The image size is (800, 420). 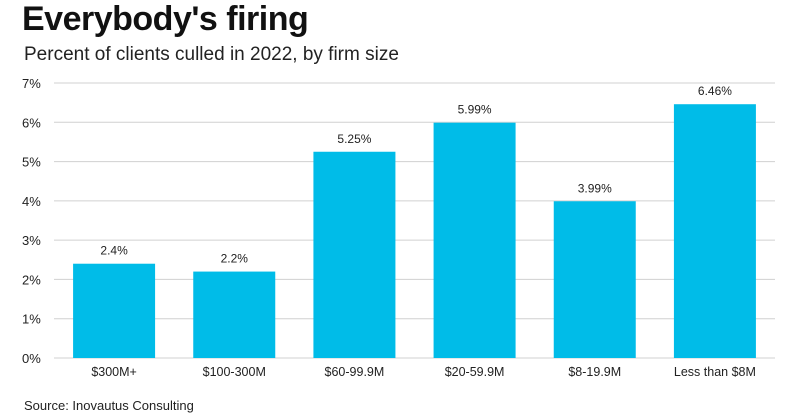 I want to click on y-tick-label: 3%, so click(x=31, y=240).